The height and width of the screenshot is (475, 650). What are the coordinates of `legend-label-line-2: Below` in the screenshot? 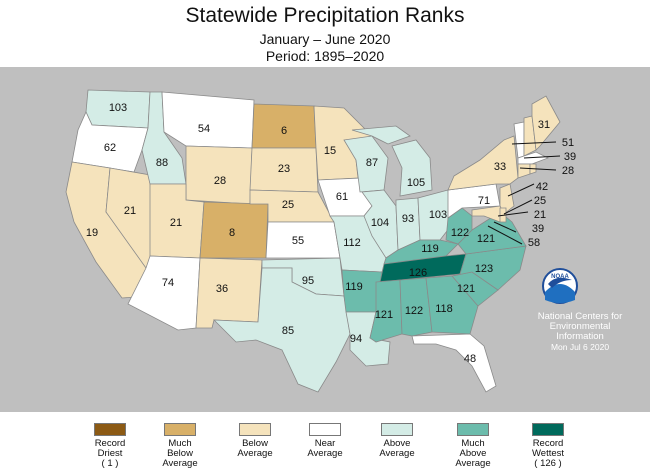 It's located at (180, 453).